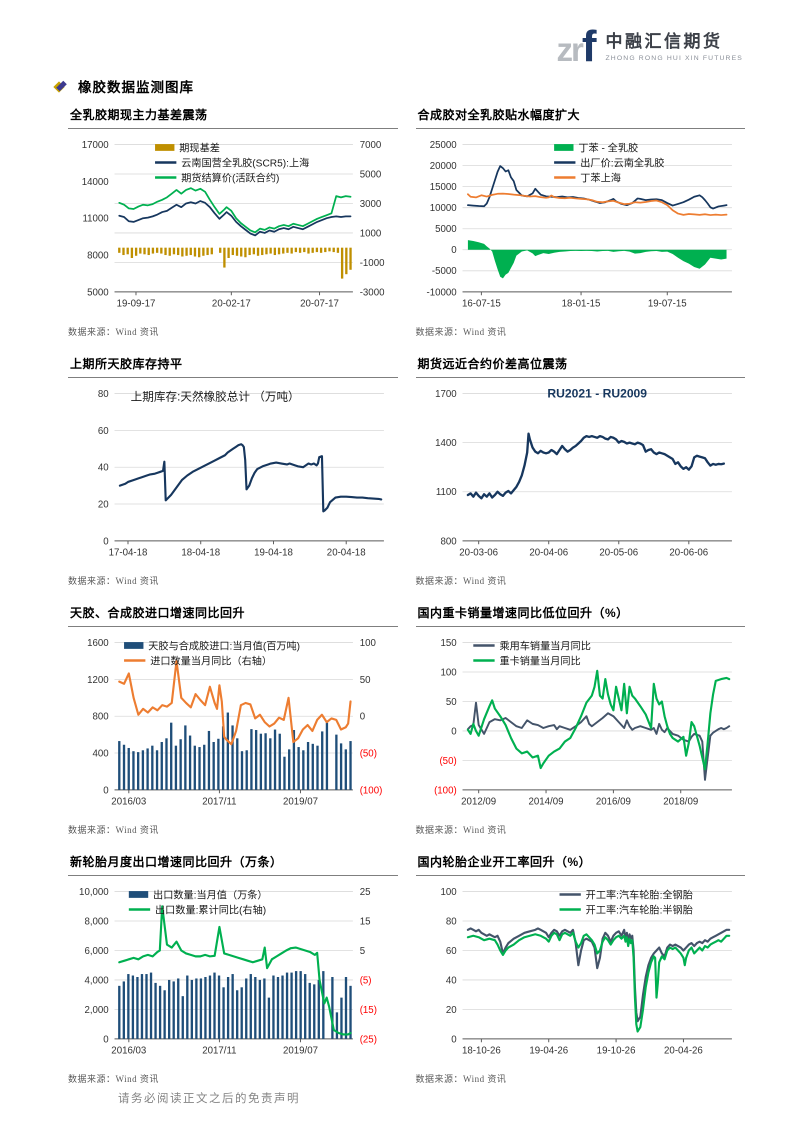 The width and height of the screenshot is (793, 1122). What do you see at coordinates (176, 861) in the screenshot?
I see `chart-title: 新轮胎月度出口增速同比回升（万条）` at bounding box center [176, 861].